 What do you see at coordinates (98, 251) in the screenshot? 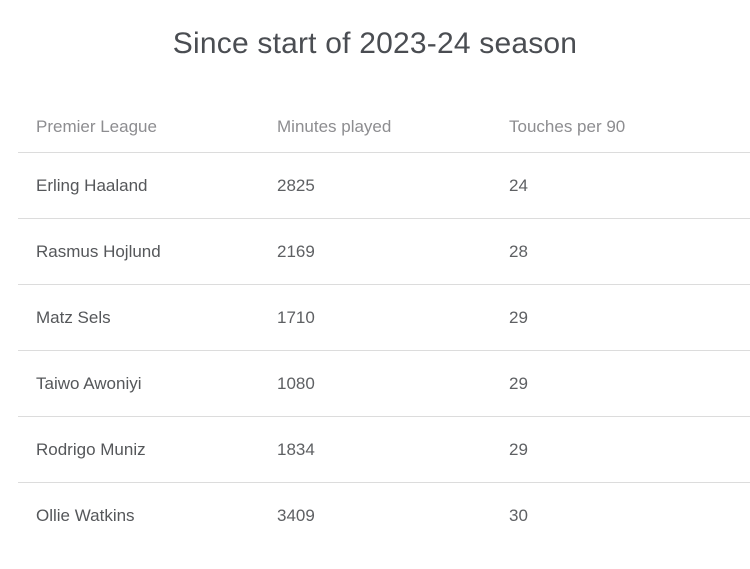
I see `player-name-cell: Rasmus Hojlund` at bounding box center [98, 251].